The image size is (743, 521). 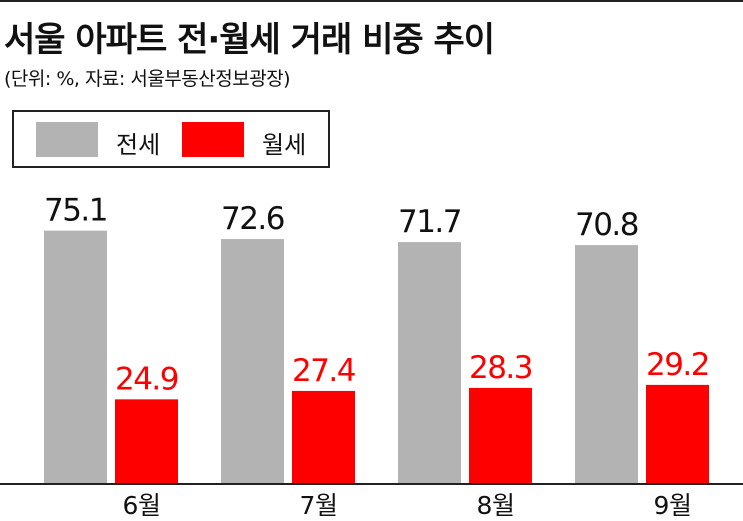 I want to click on x-tick-label-1: 6월, so click(x=142, y=505).